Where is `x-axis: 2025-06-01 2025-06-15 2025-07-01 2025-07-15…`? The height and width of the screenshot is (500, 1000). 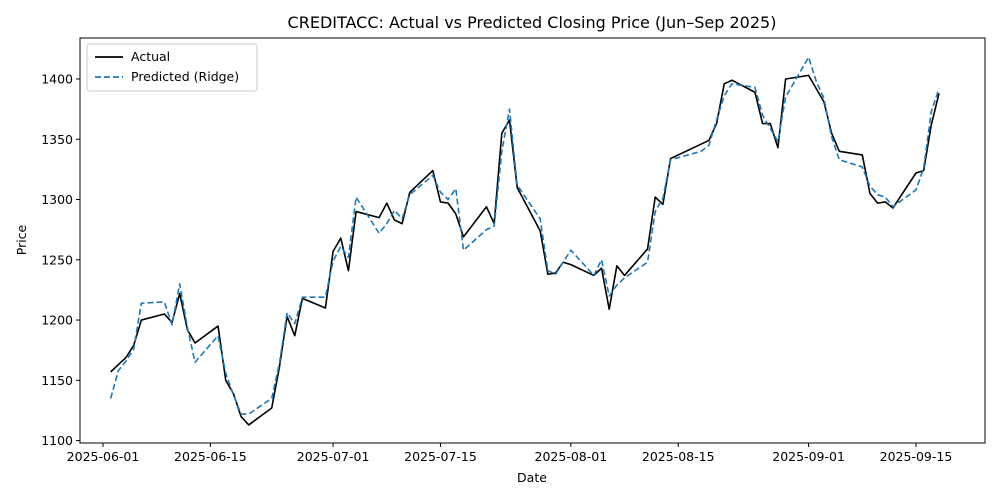 x-axis: 2025-06-01 2025-06-15 2025-07-01 2025-07-15… is located at coordinates (510, 453).